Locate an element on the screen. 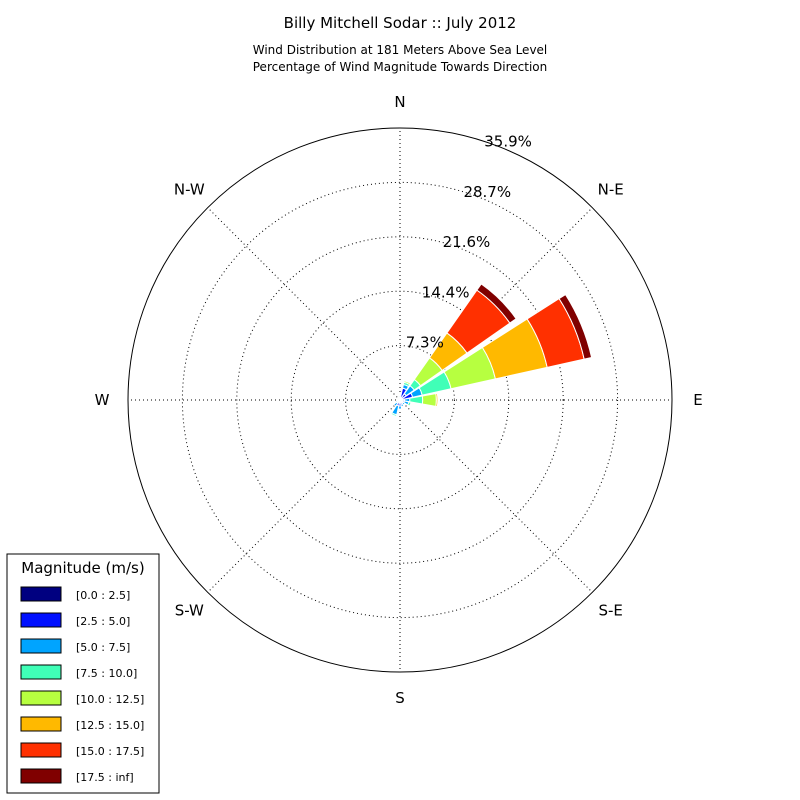 This screenshot has height=800, width=800. legend-label: [5.0 : 7.5] is located at coordinates (103, 647).